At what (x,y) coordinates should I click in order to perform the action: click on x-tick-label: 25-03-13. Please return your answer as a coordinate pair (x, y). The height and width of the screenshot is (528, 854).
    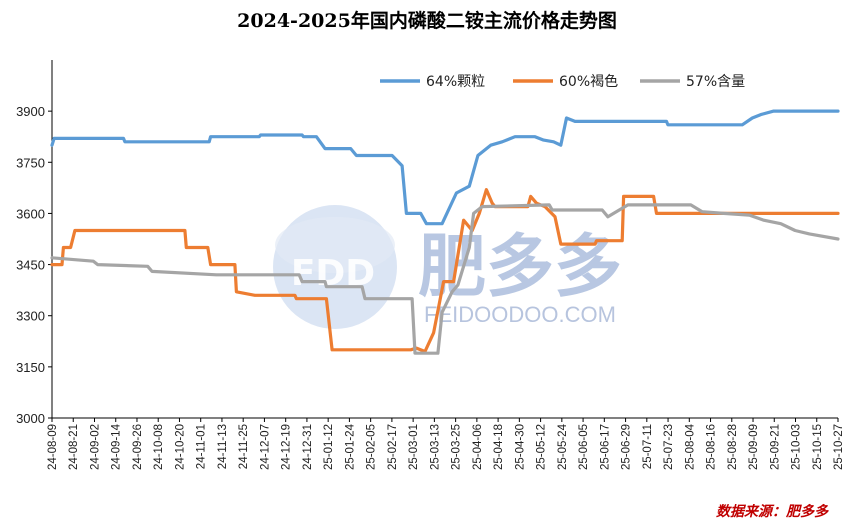
    Looking at the image, I should click on (435, 447).